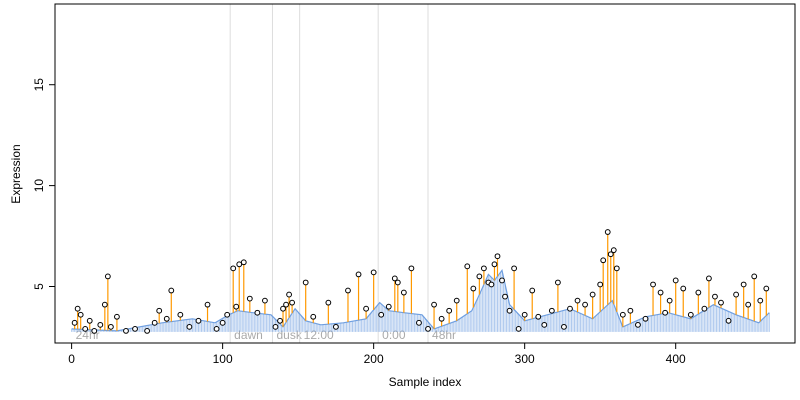 The image size is (800, 400). What do you see at coordinates (16, 173) in the screenshot?
I see `y-axis-title: Expression` at bounding box center [16, 173].